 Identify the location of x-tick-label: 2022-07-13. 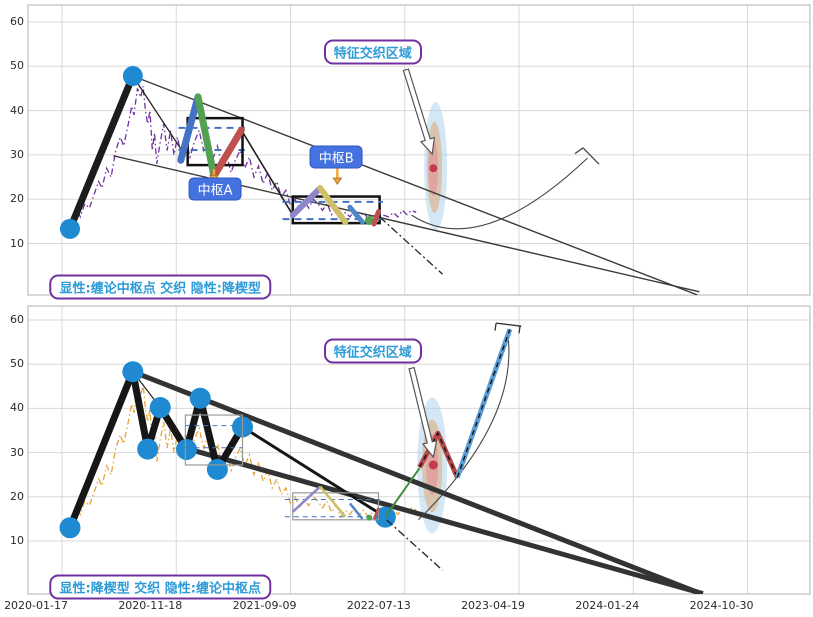
(378, 605).